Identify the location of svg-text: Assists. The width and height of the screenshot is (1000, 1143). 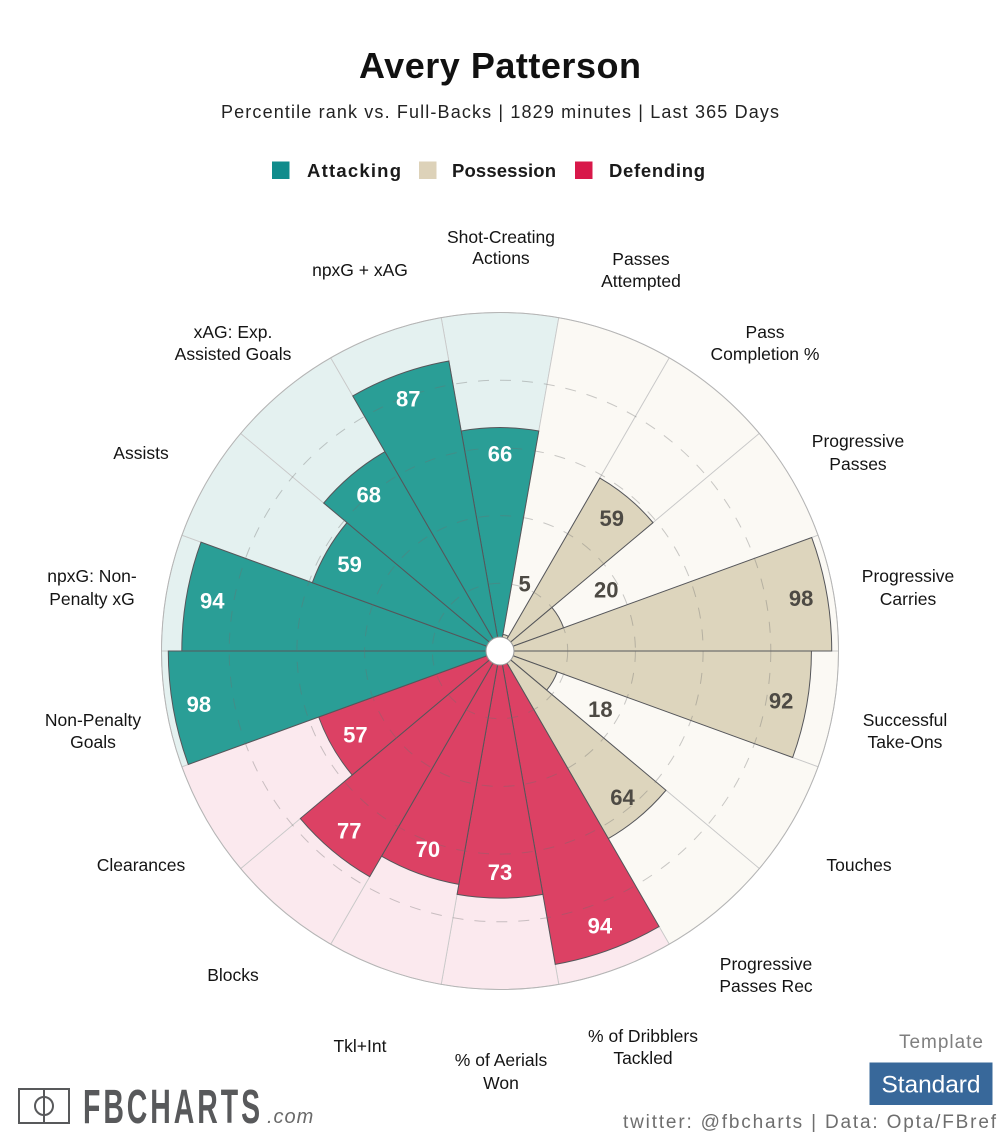
(141, 453).